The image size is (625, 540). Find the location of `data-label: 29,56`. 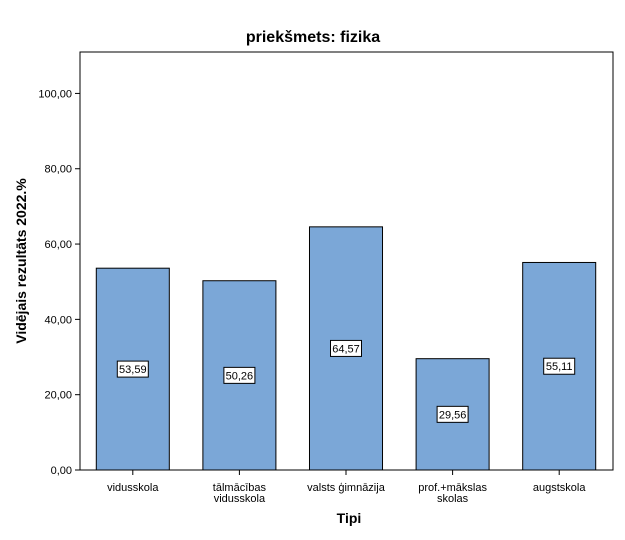

data-label: 29,56 is located at coordinates (453, 415).